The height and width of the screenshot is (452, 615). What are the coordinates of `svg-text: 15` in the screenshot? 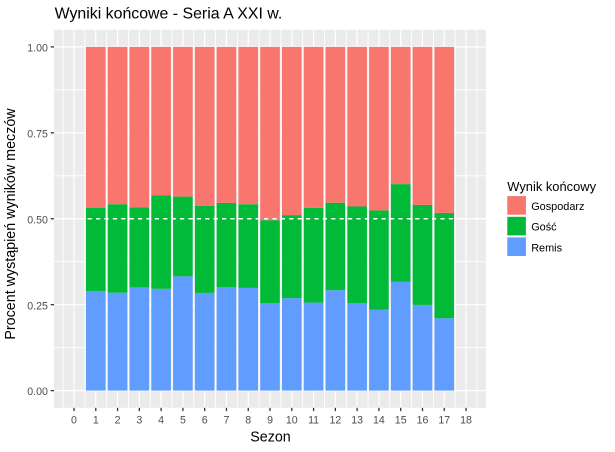 It's located at (401, 420).